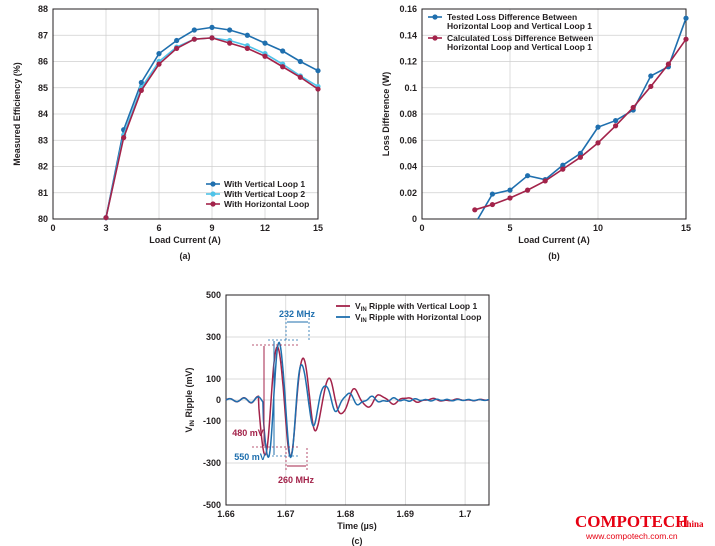  What do you see at coordinates (43, 88) in the screenshot?
I see `chart-a-ytick-label: 85` at bounding box center [43, 88].